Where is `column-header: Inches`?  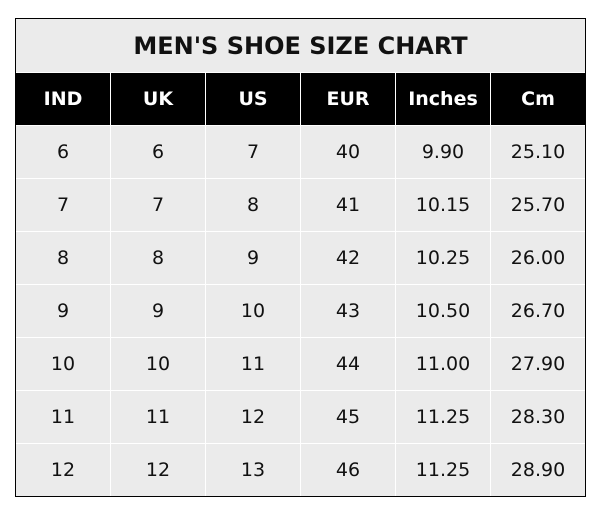 column-header: Inches is located at coordinates (442, 99).